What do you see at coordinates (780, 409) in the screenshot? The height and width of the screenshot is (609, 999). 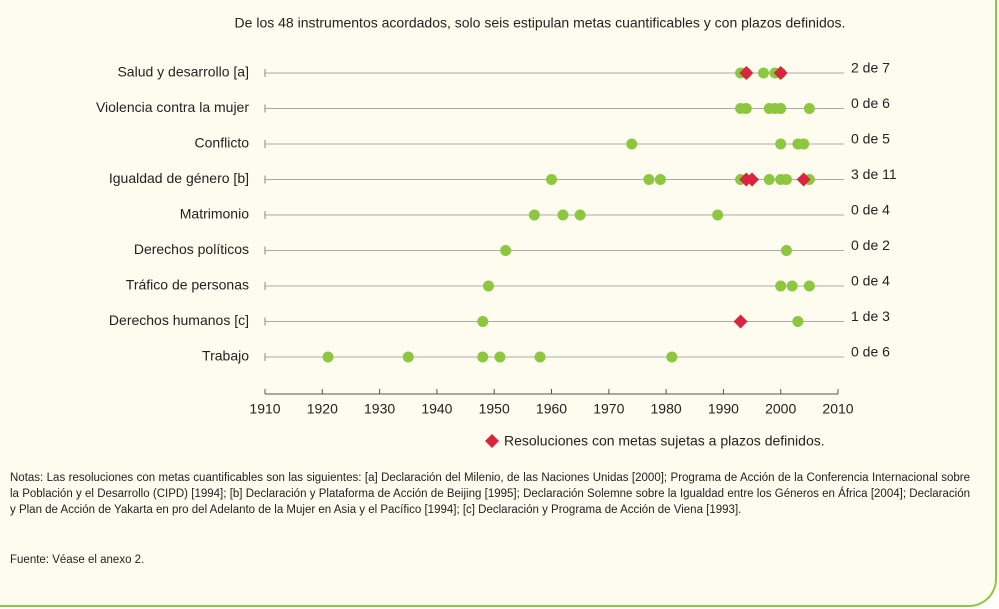 I see `x-tick-label: 2000` at bounding box center [780, 409].